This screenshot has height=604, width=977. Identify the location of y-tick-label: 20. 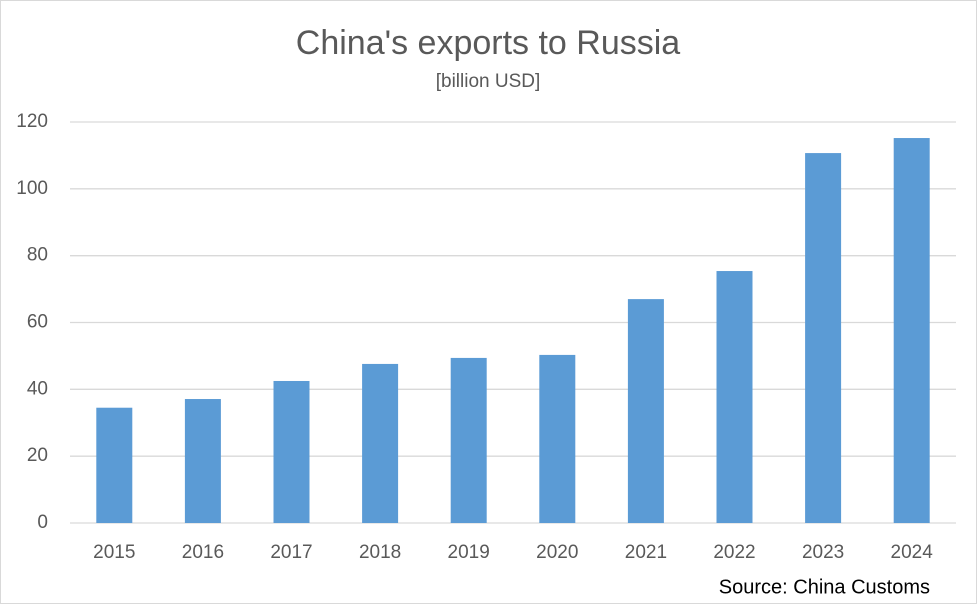
(37, 455).